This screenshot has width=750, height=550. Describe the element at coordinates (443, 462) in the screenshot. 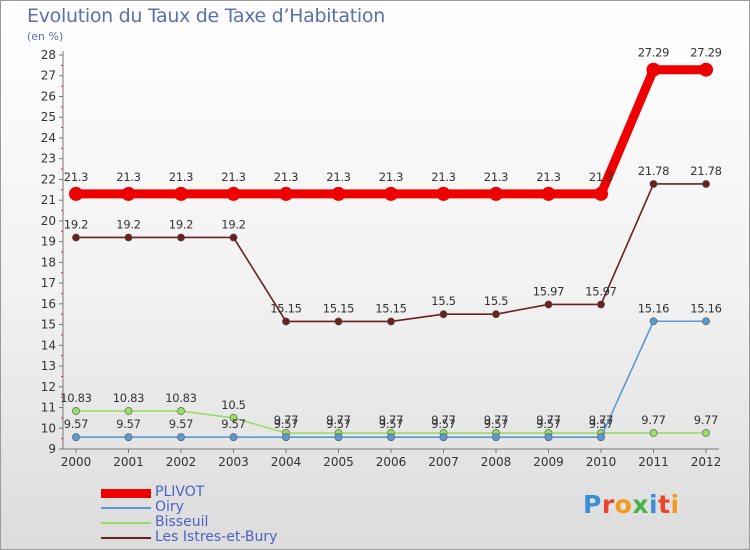

I see `x-tick-label: 2007` at that location.